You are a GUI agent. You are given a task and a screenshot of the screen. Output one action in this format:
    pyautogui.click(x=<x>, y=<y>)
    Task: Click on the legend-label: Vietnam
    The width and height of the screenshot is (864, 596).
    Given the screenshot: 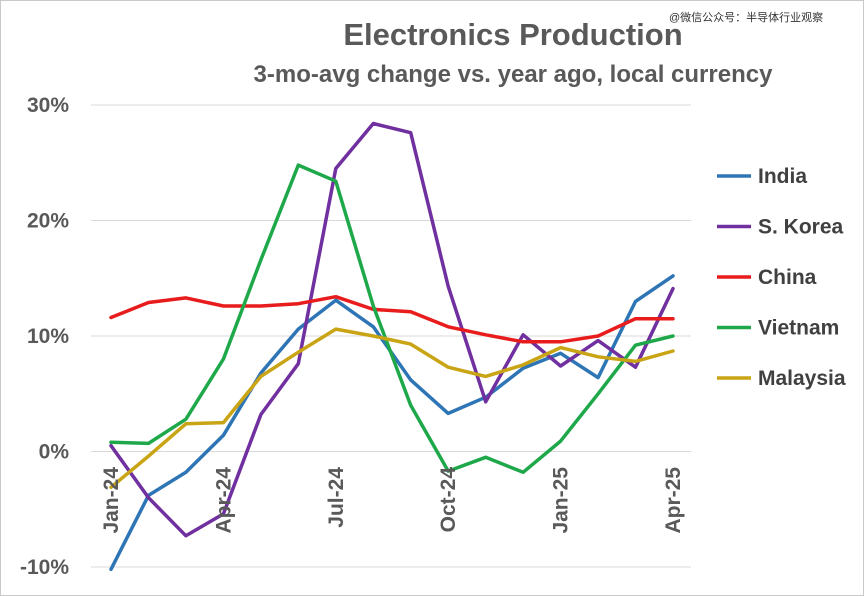 What is the action you would take?
    pyautogui.click(x=798, y=328)
    